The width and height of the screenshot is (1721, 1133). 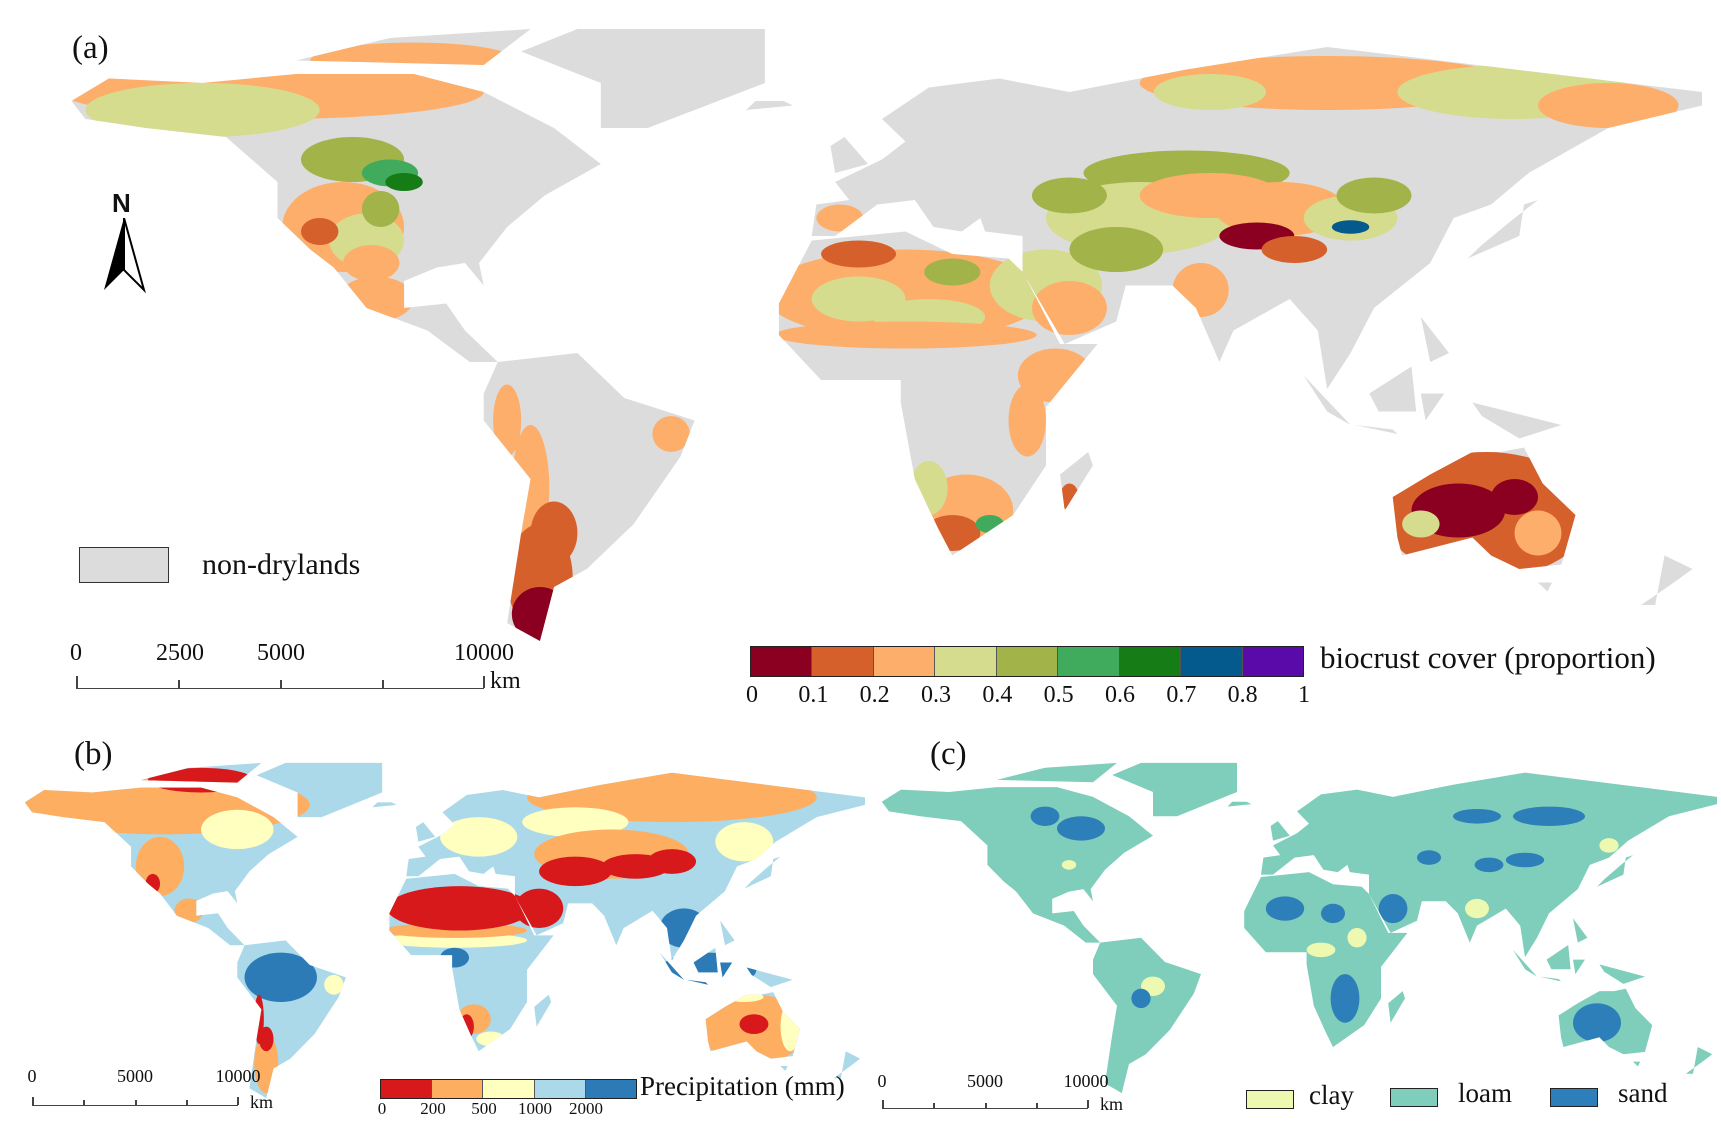 I want to click on clay-swatch, so click(x=1270, y=1099).